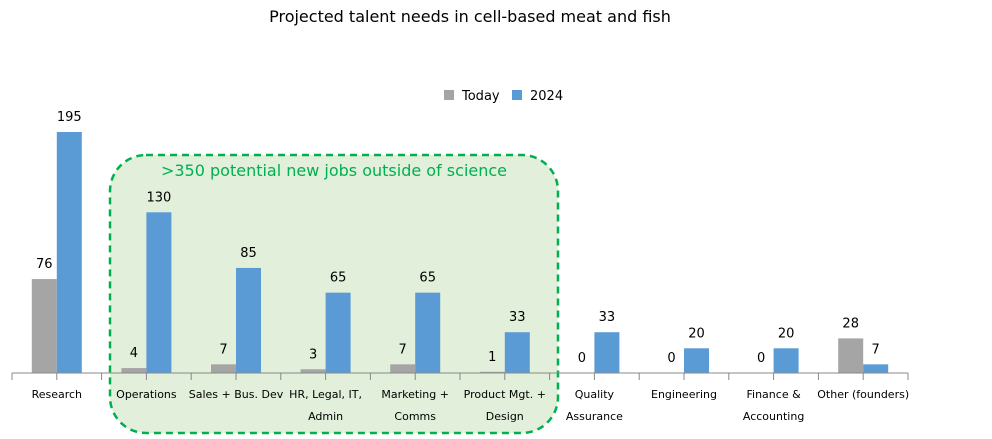 The width and height of the screenshot is (992, 439). What do you see at coordinates (480, 96) in the screenshot?
I see `legend-label: Today` at bounding box center [480, 96].